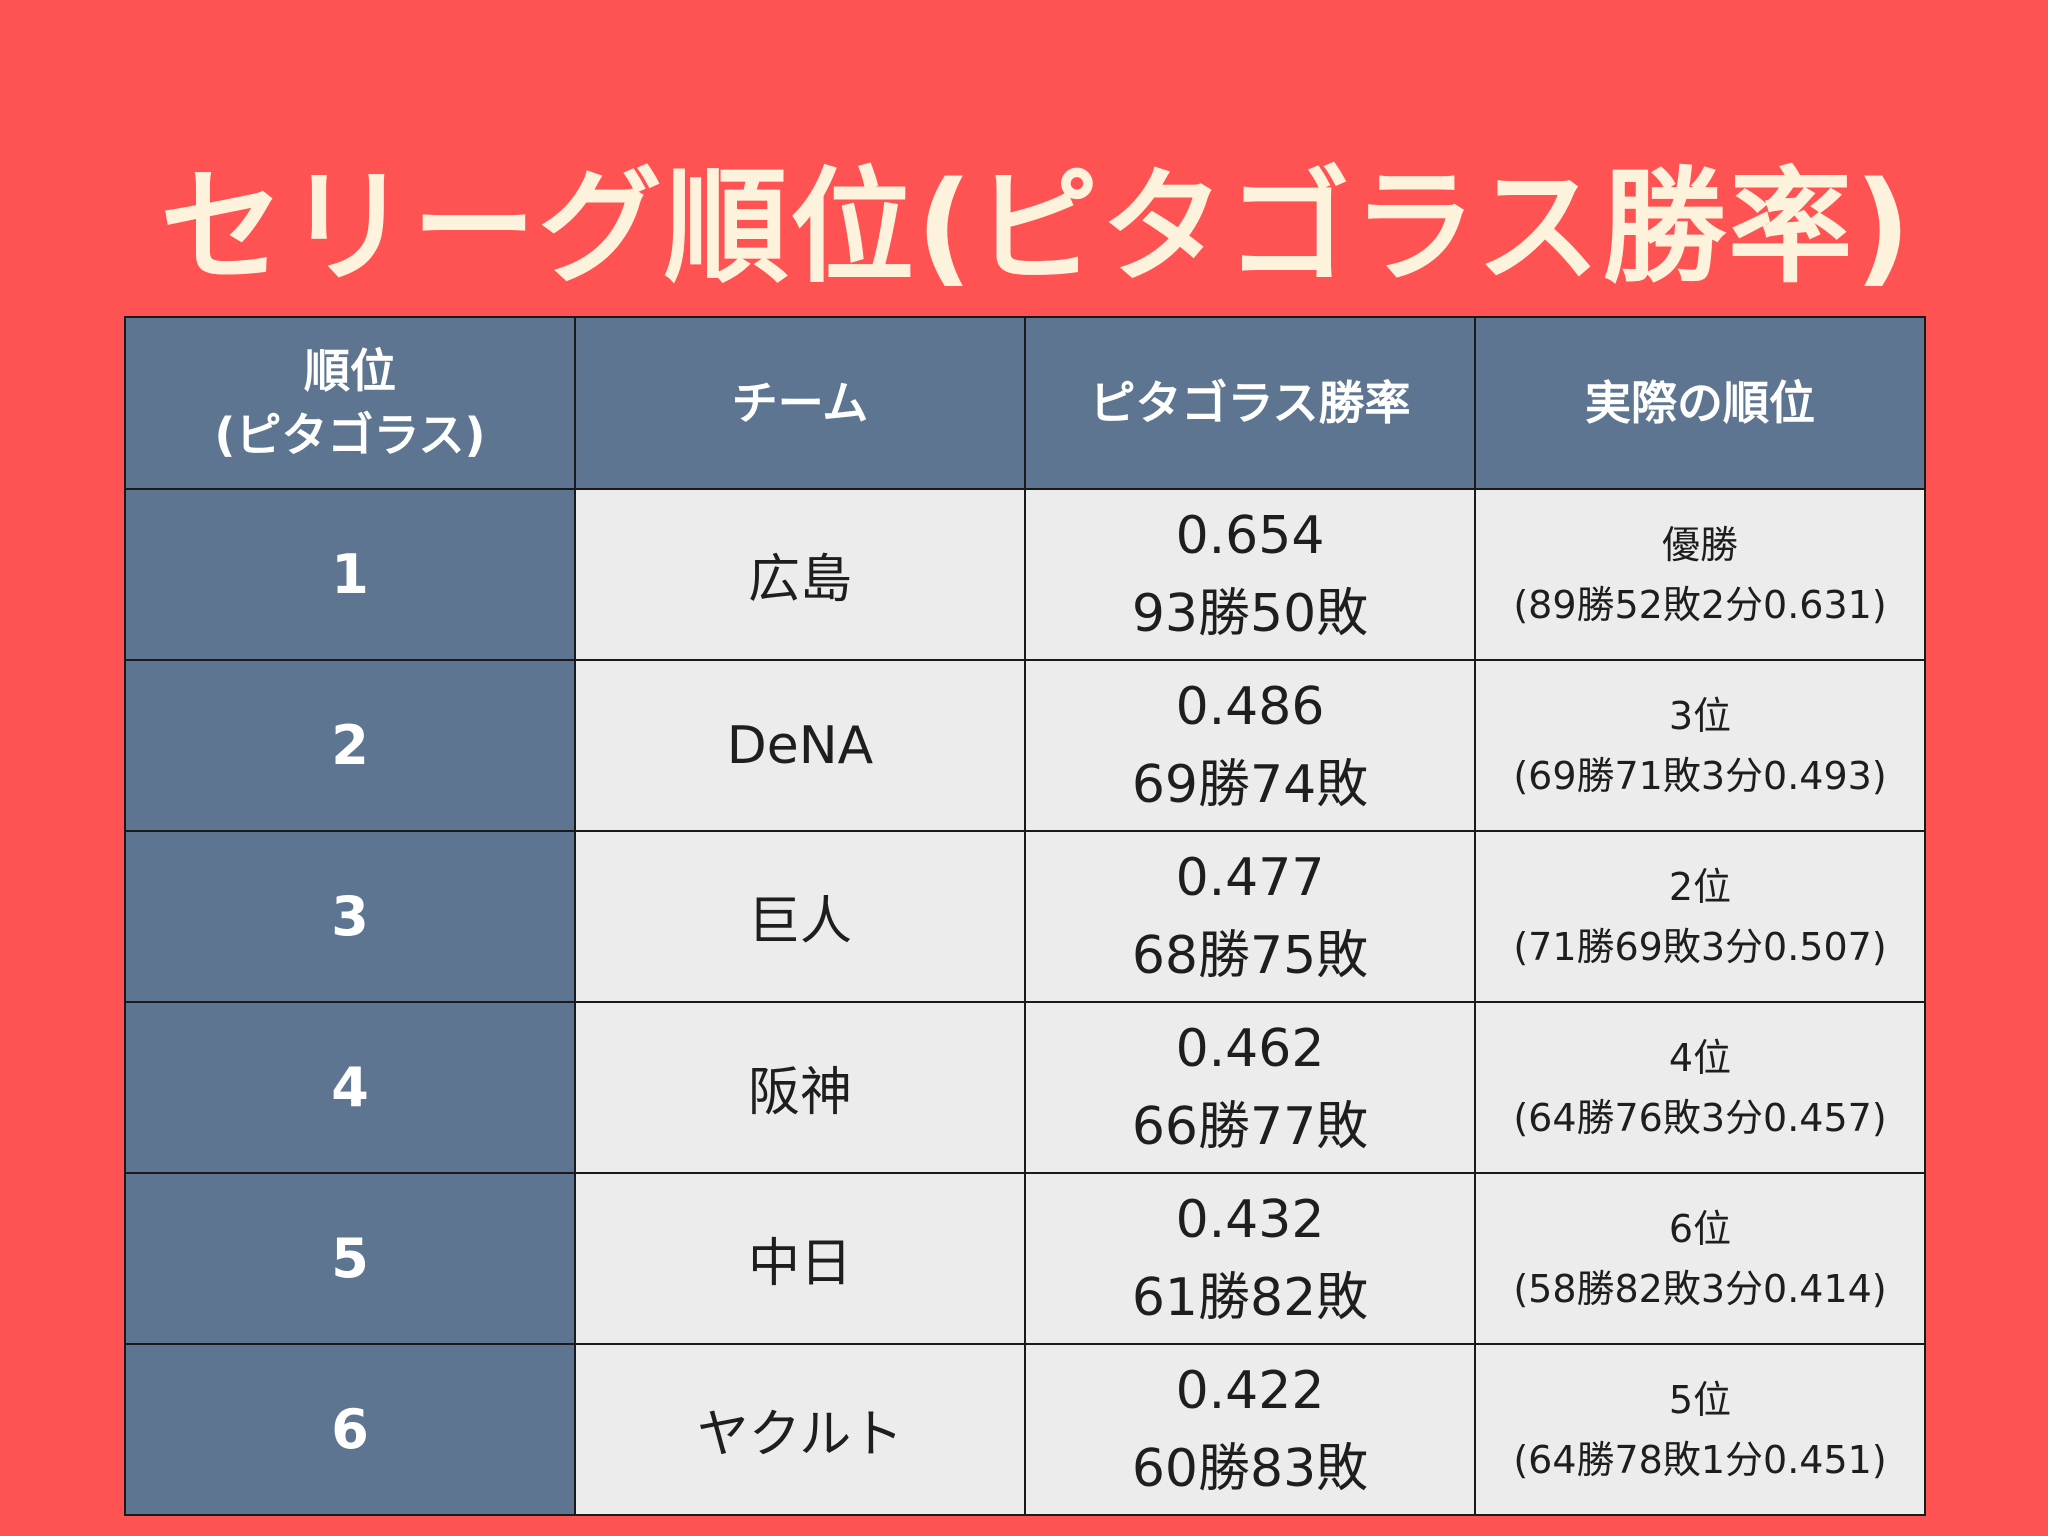 The image size is (2048, 1536). Describe the element at coordinates (1700, 745) in the screenshot. I see `actual-cell: 3位 (69勝71敗3分0.493)` at that location.